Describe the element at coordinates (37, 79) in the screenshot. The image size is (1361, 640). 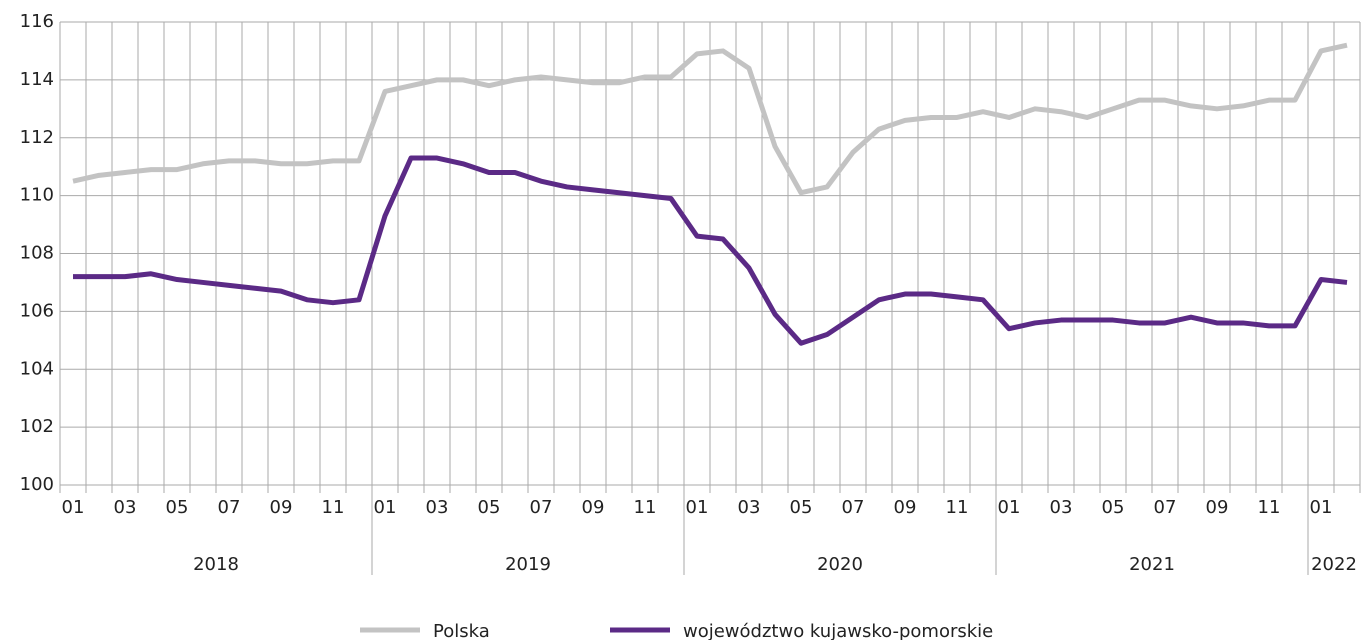
I see `y-tick-label: 114` at that location.